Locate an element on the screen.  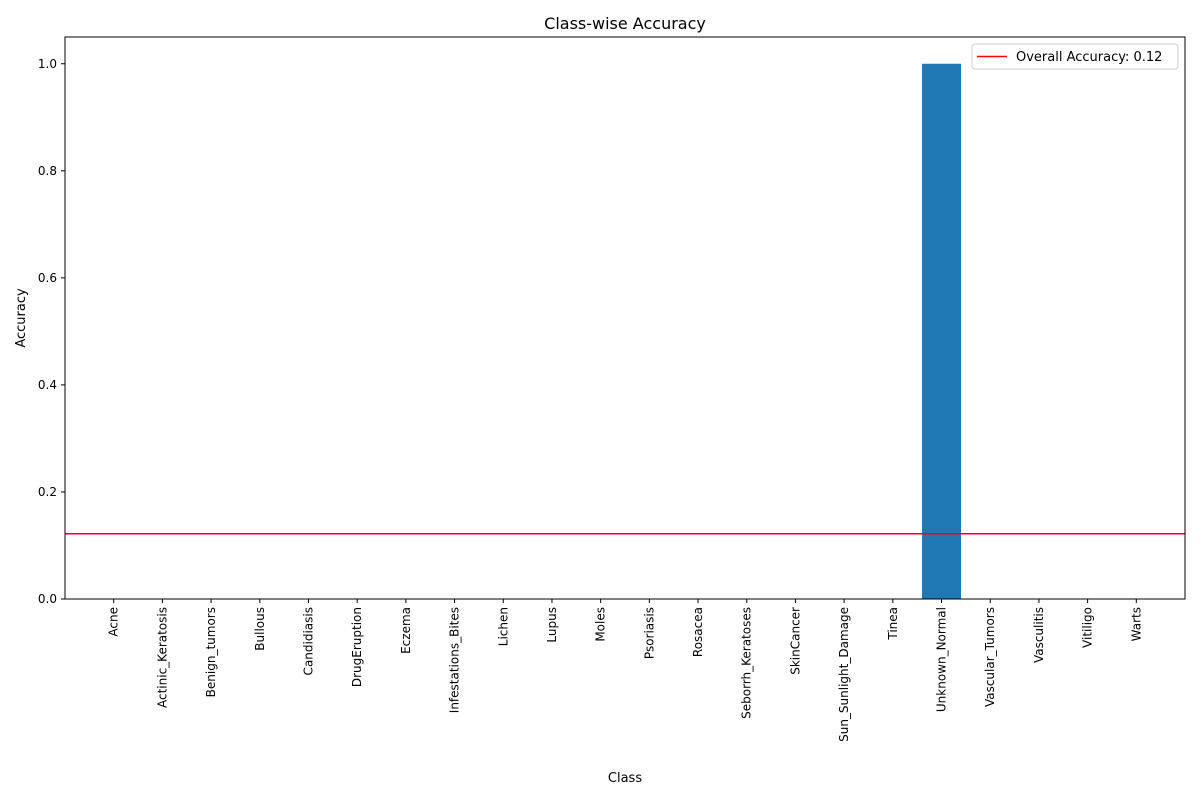
y-tick-label: 0.6 is located at coordinates (47, 278).